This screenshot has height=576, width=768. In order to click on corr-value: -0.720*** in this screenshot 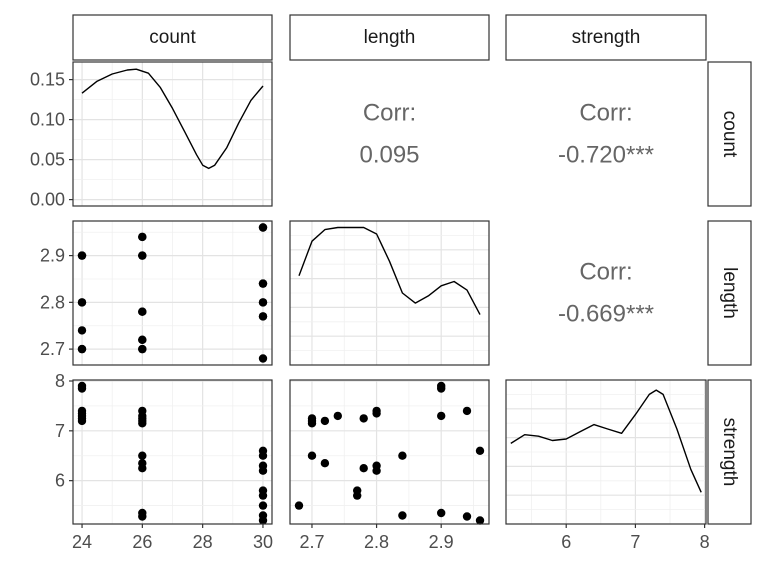, I will do `click(606, 155)`.